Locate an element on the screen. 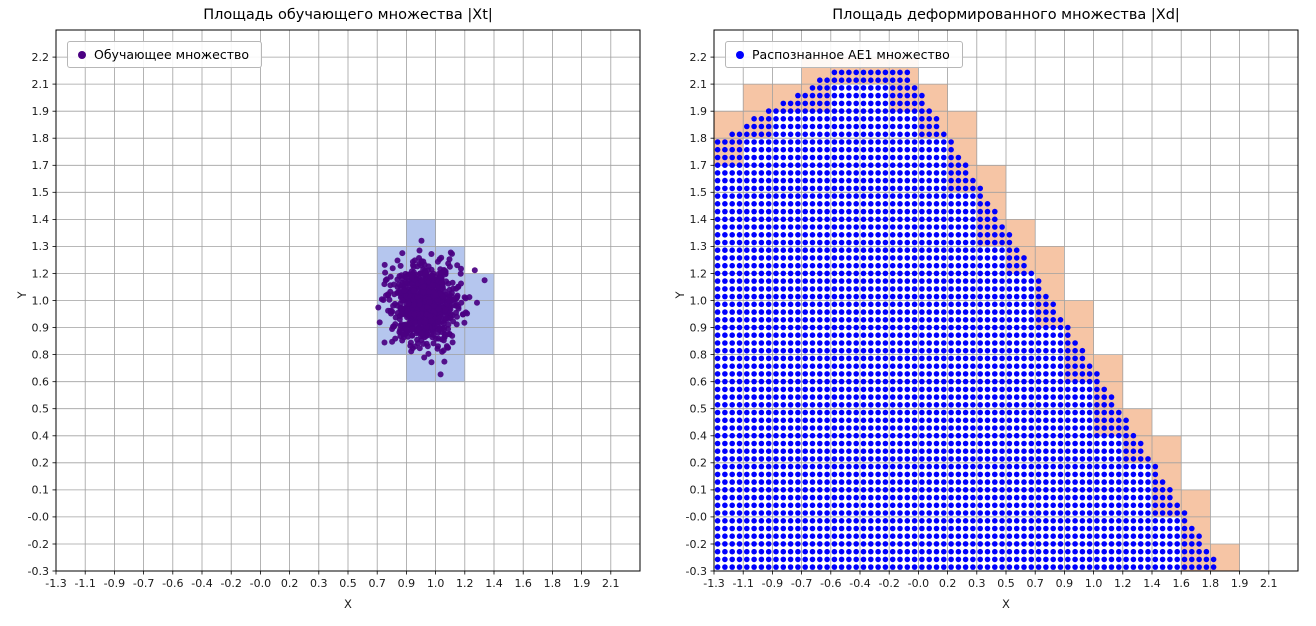 Image resolution: width=1316 pixels, height=626 pixels. chart-title: Площадь деформированного множества |Xd| is located at coordinates (1006, 15).